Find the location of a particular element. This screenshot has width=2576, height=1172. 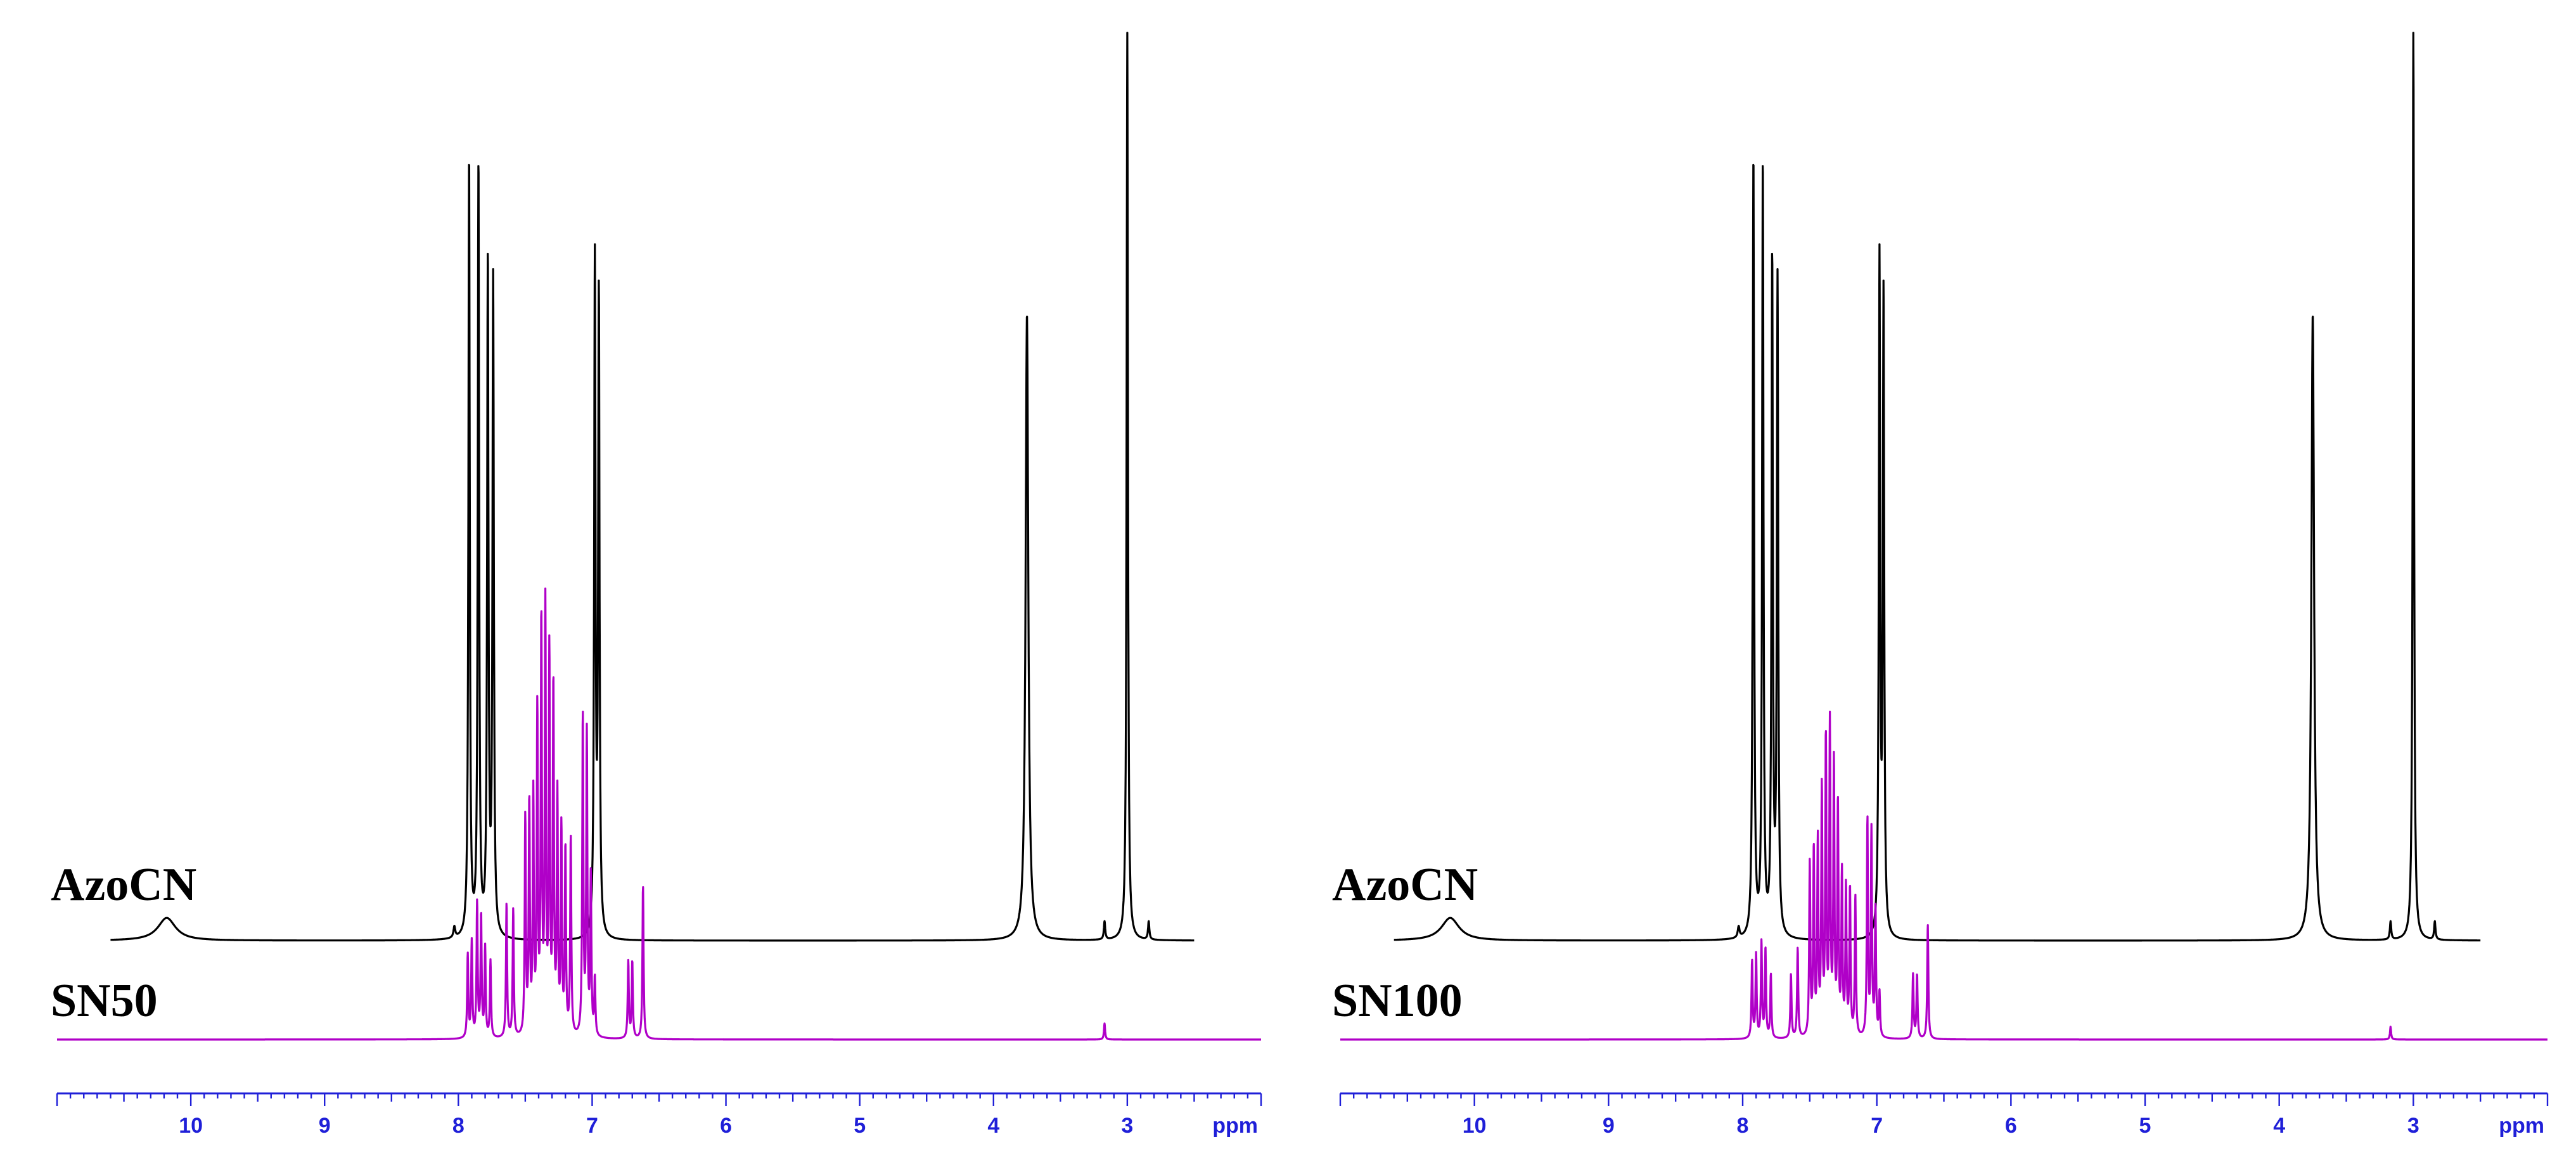

sample-spectrum-trace is located at coordinates (1944, 876).